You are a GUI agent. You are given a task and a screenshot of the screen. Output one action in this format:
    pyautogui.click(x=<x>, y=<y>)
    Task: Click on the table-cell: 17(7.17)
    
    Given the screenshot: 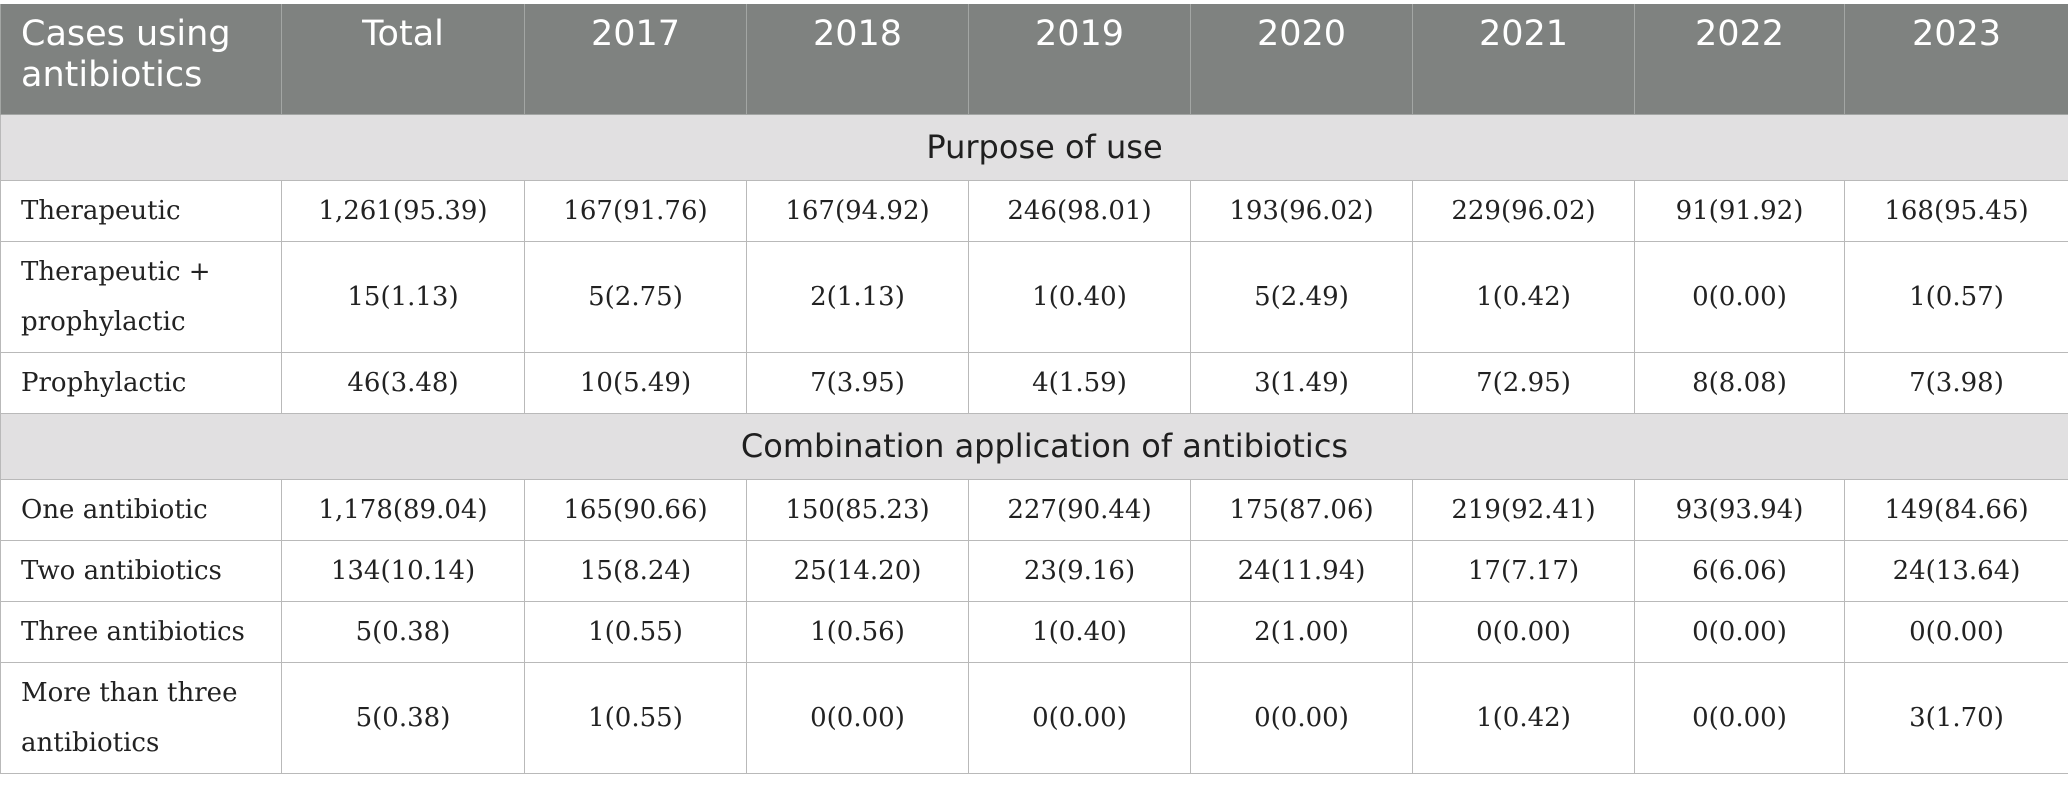 What is the action you would take?
    pyautogui.click(x=1523, y=570)
    